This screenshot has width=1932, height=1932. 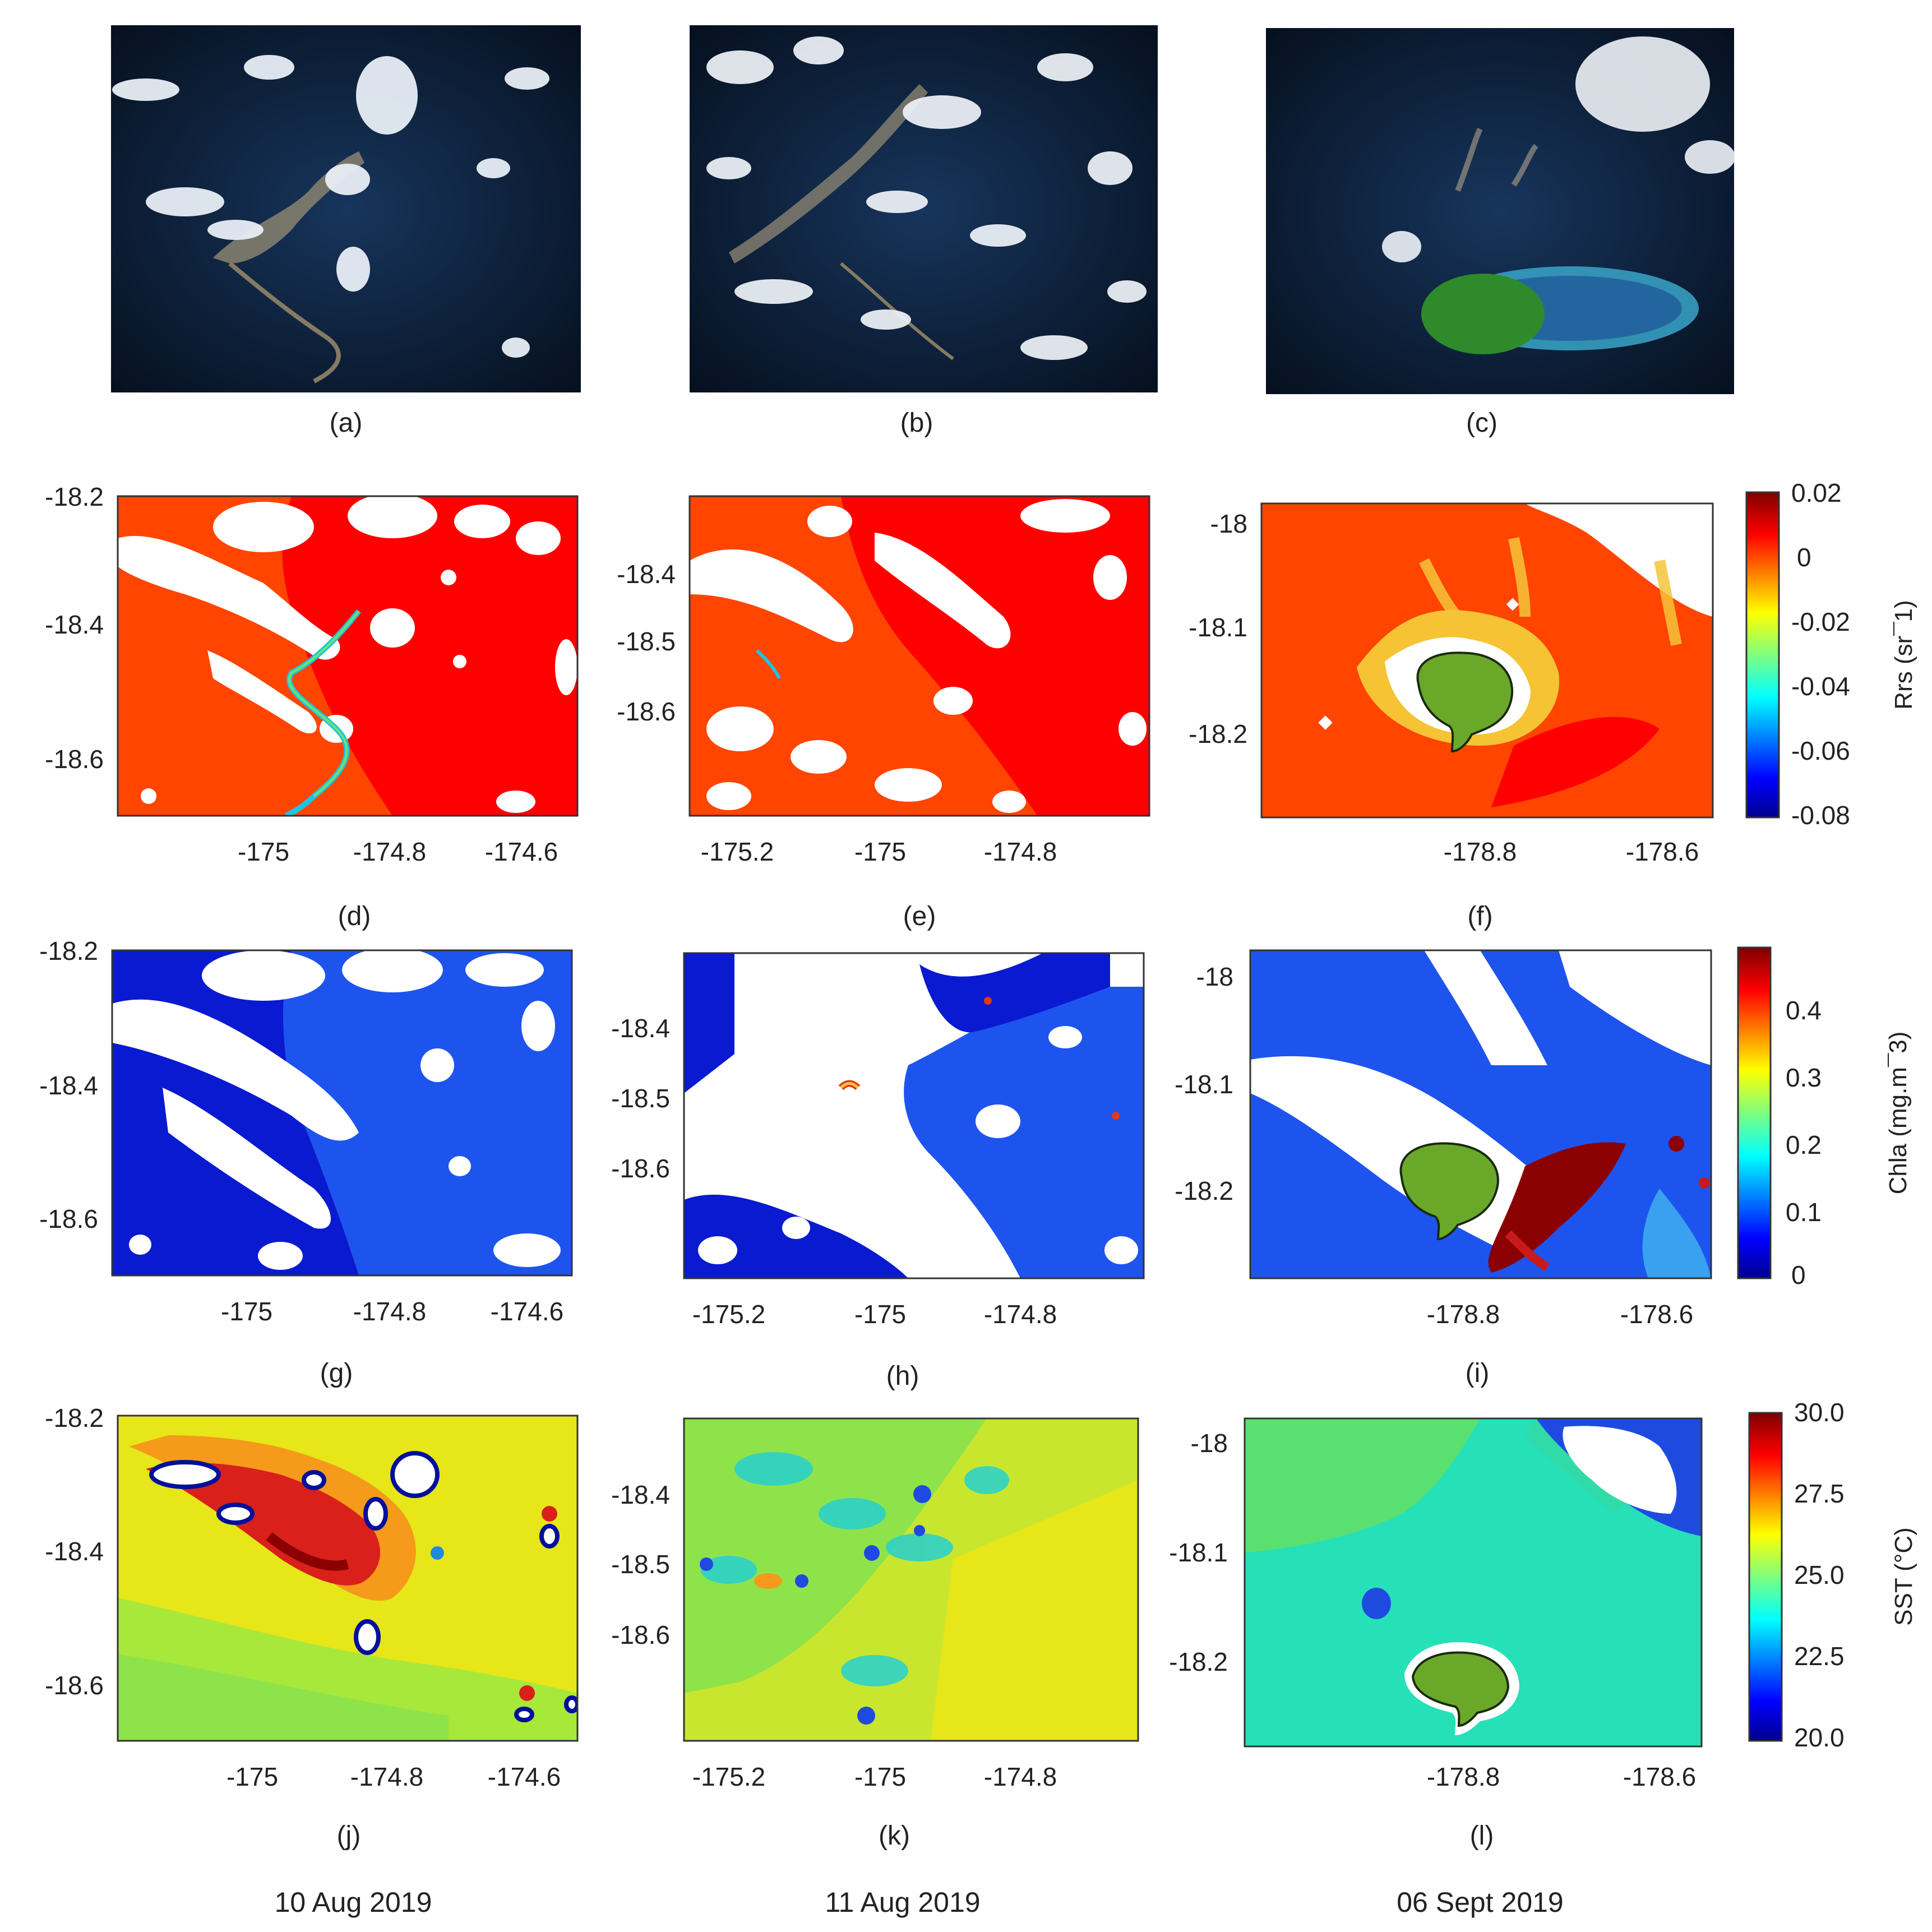 What do you see at coordinates (1804, 1010) in the screenshot?
I see `colorbar-tick: 0.4` at bounding box center [1804, 1010].